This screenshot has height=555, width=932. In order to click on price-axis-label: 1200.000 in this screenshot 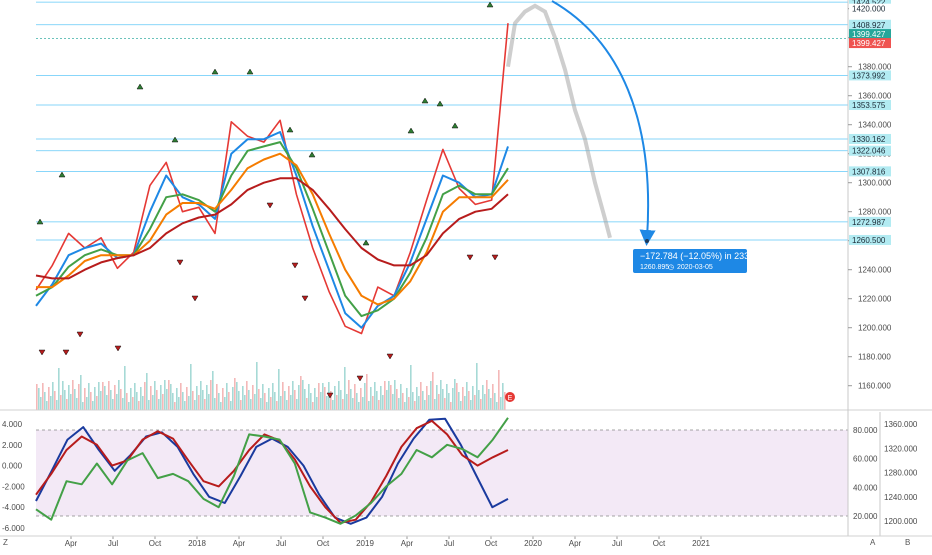, I will do `click(875, 328)`.